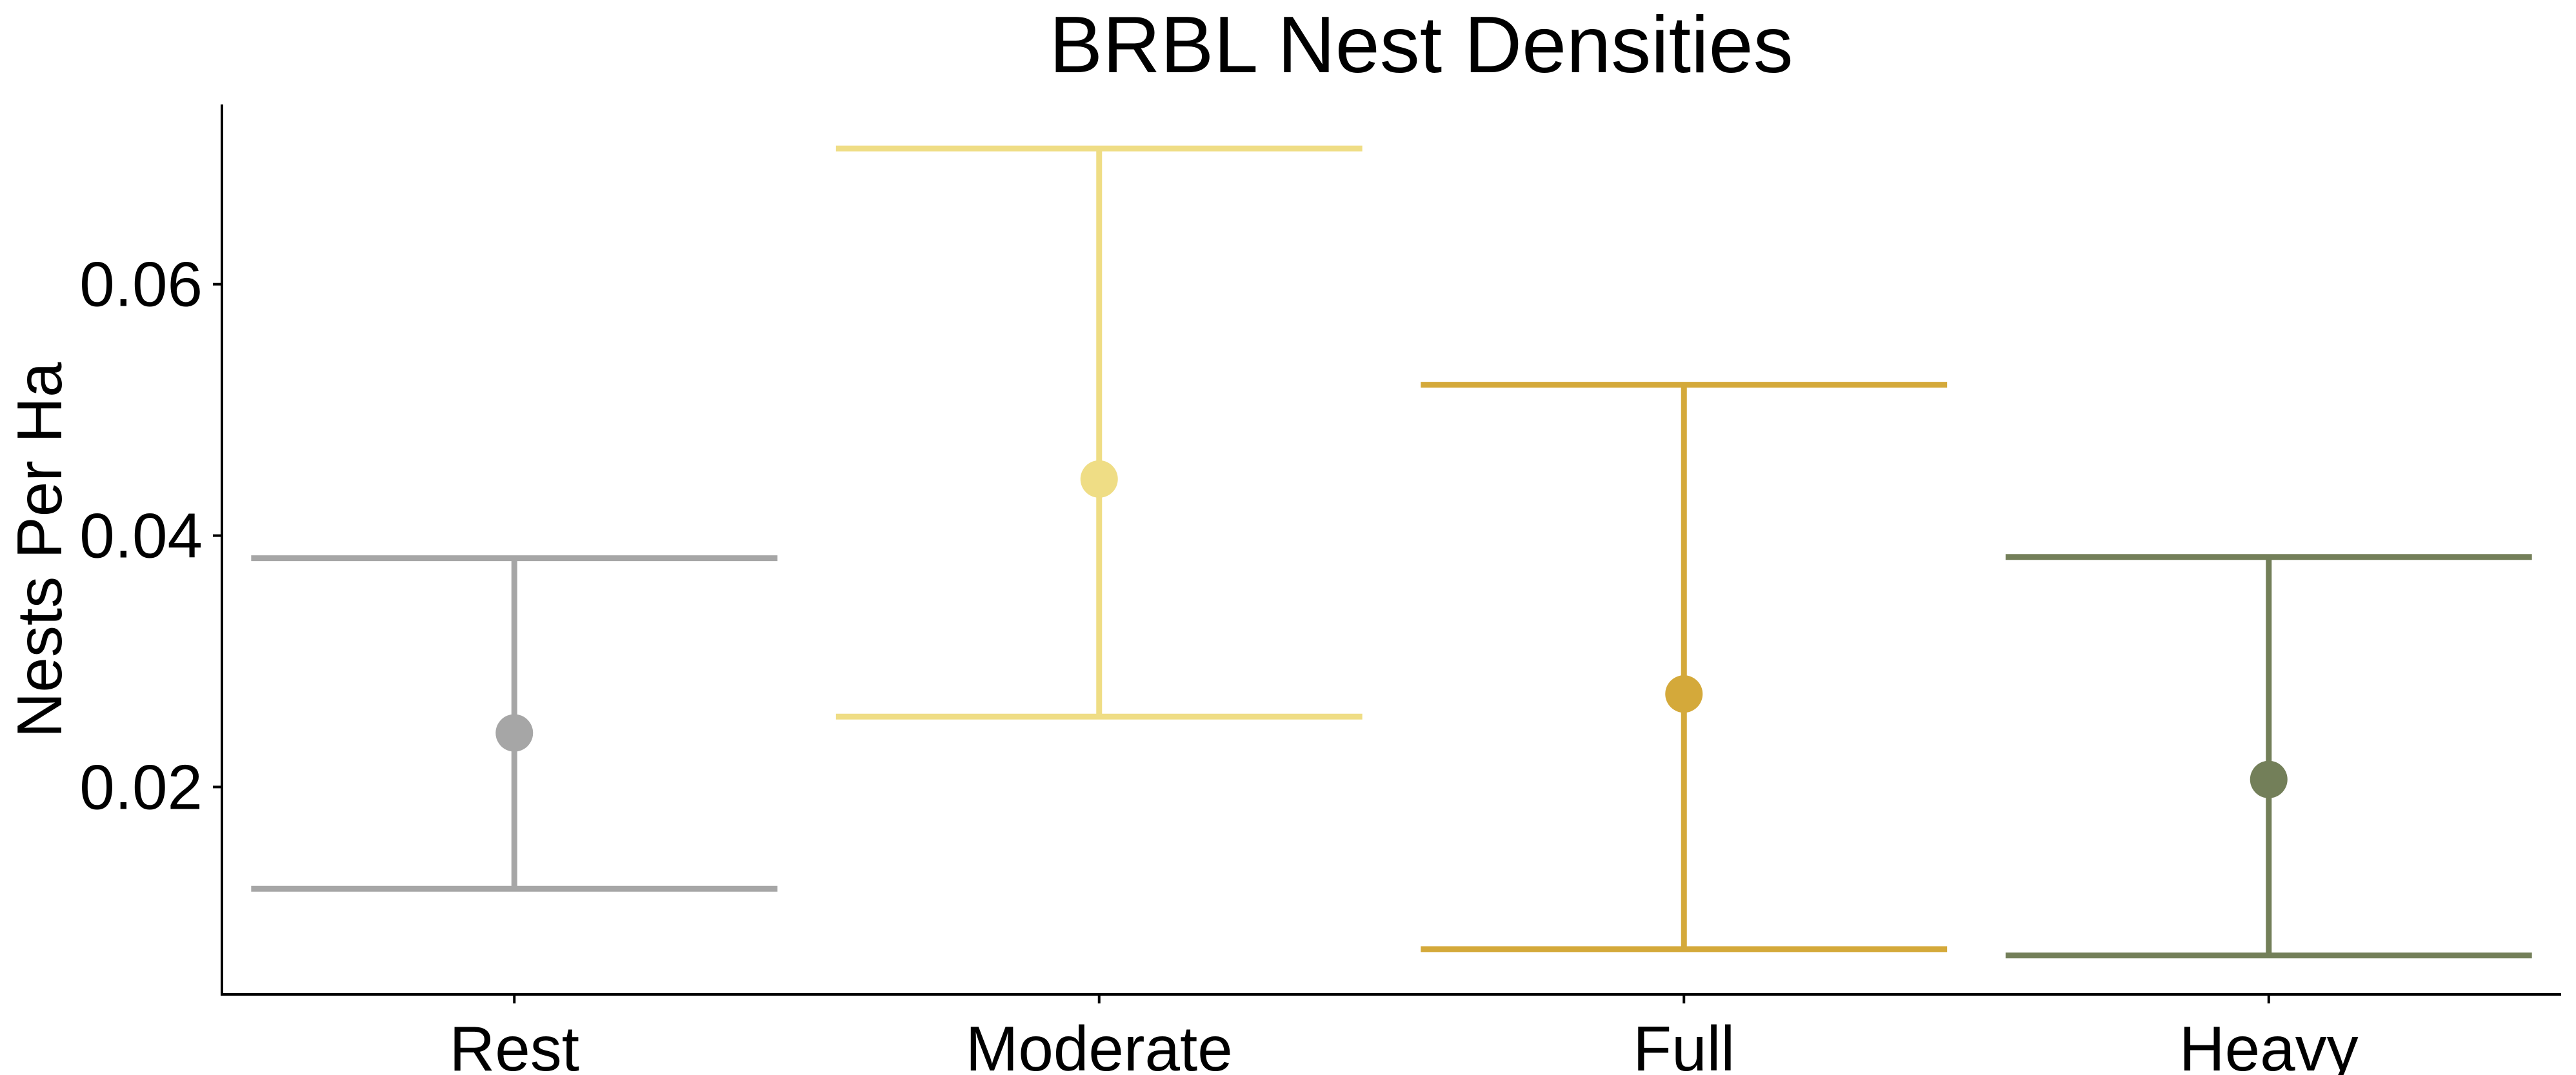  Describe the element at coordinates (2269, 1044) in the screenshot. I see `x-tick-label: Heavy` at that location.